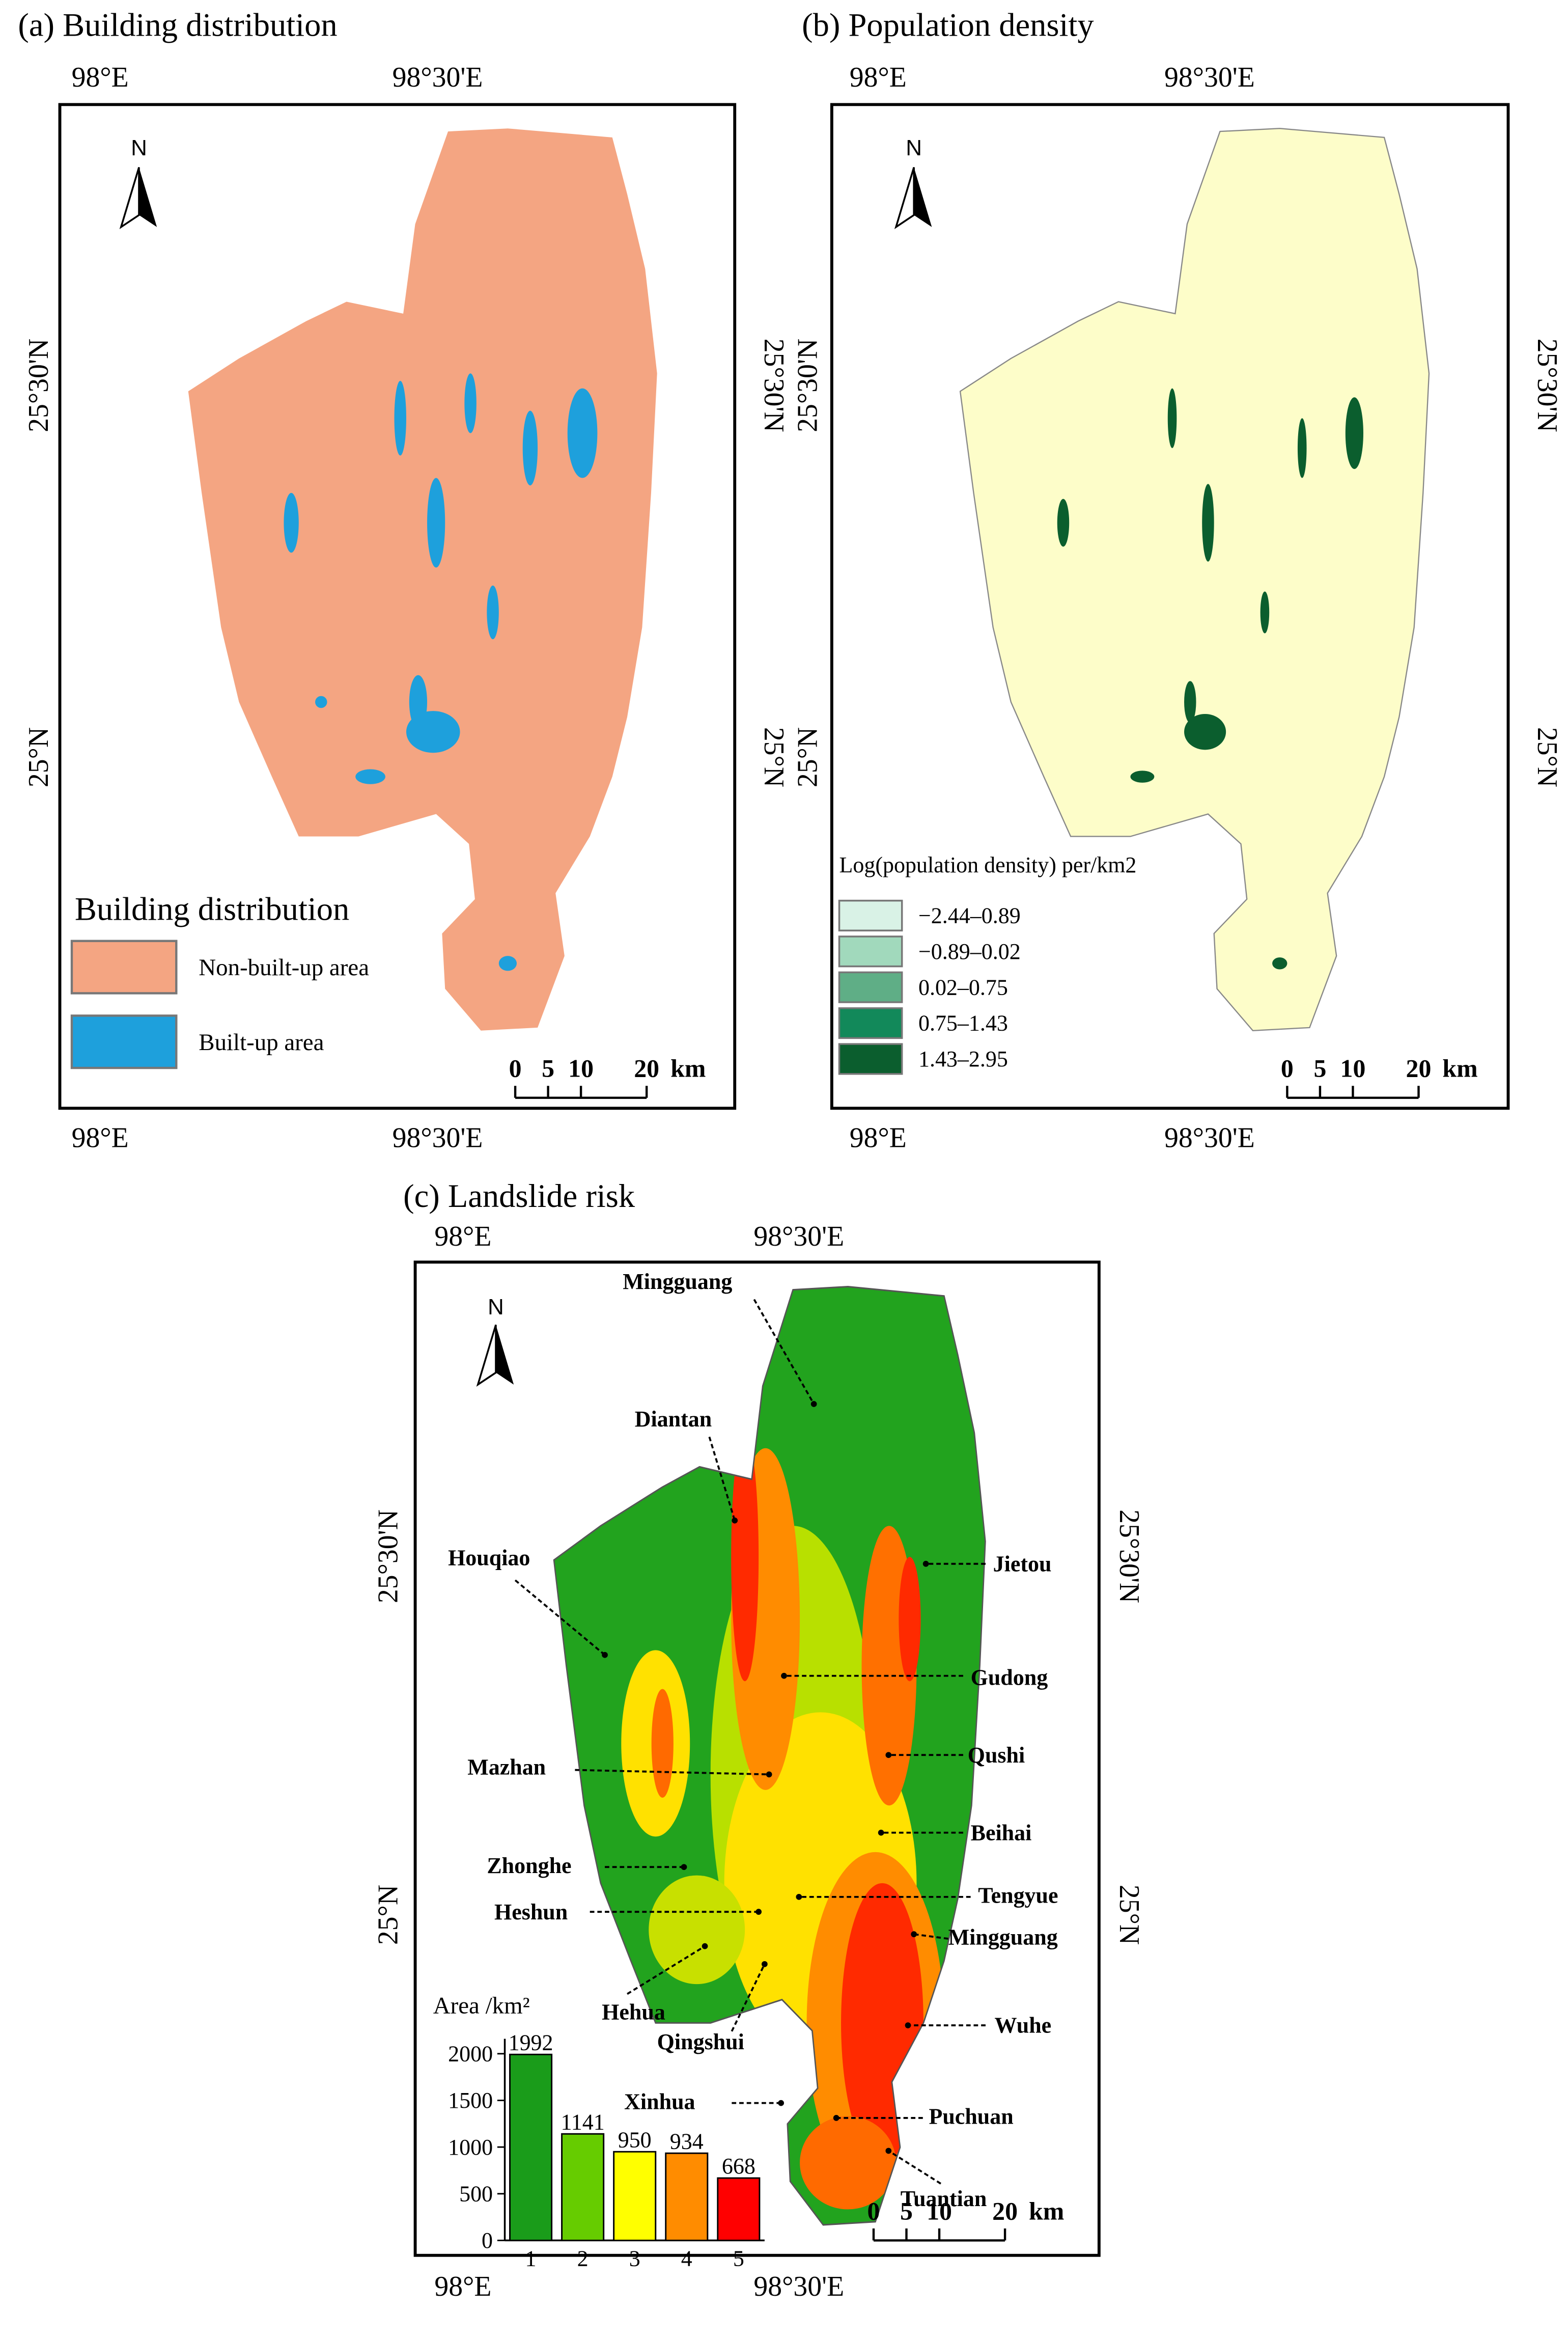 This screenshot has height=2339, width=1568. Describe the element at coordinates (470, 2147) in the screenshot. I see `y-tick-label: 1000` at that location.